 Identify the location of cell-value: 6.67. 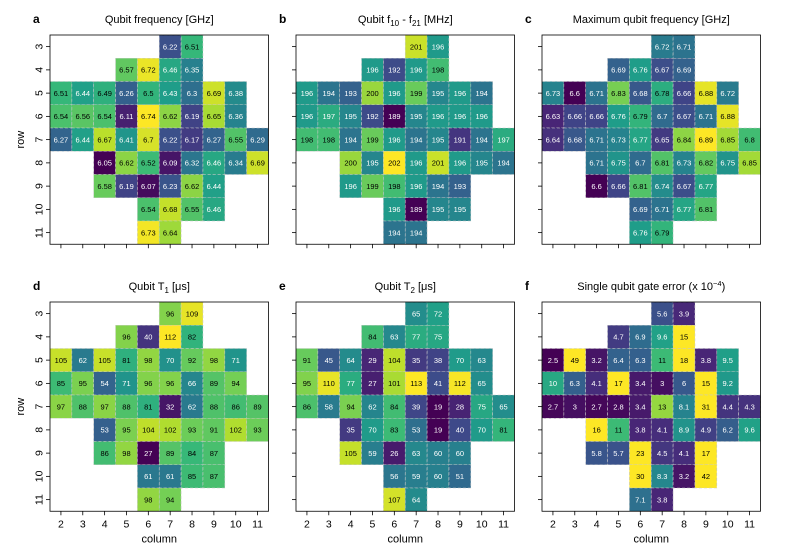
(104, 139).